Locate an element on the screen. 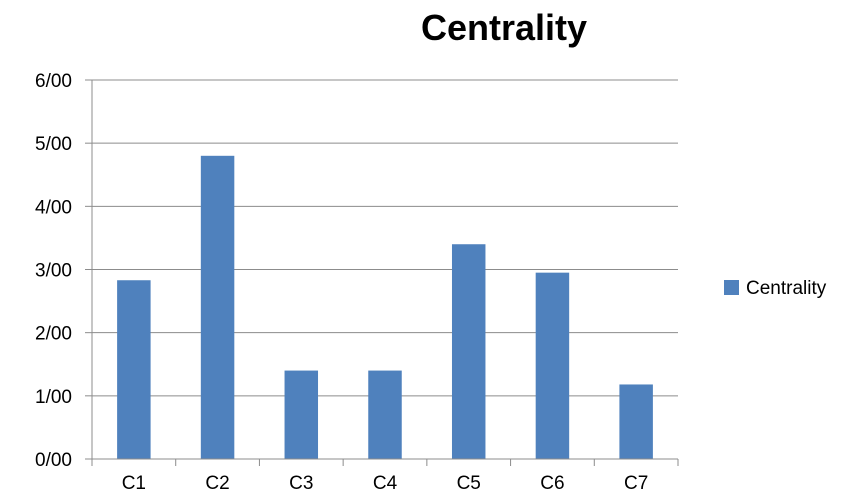  x-tick-label: C3 is located at coordinates (301, 483).